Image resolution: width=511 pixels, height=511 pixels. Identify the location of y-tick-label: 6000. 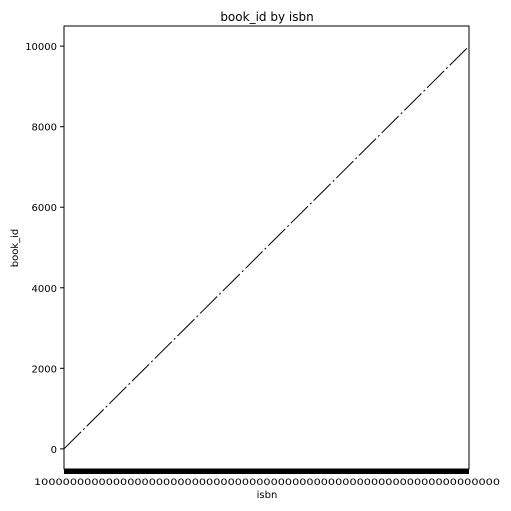
(44, 208).